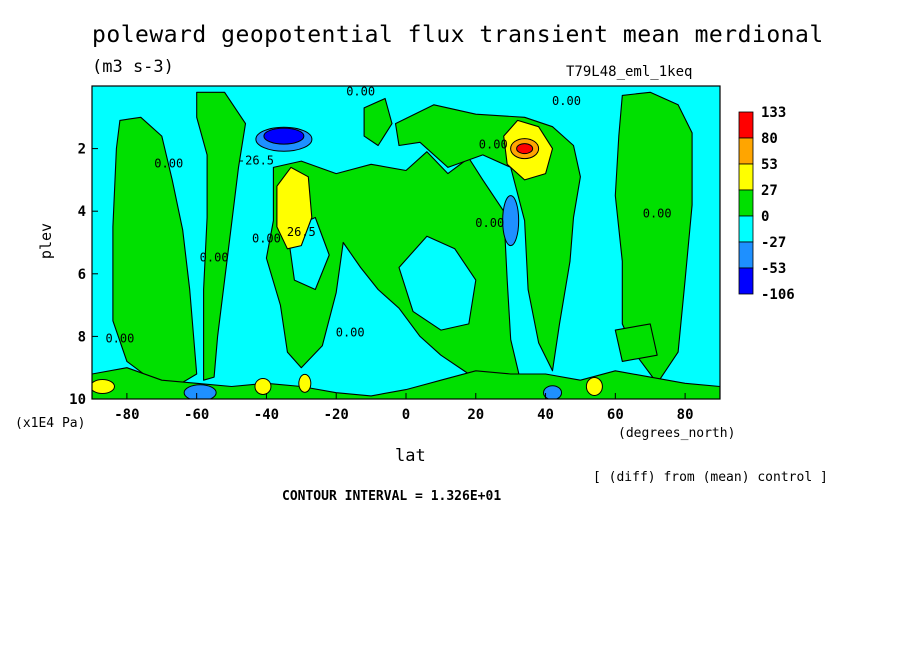  I want to click on contour-interval: CONTOUR INTERVAL = 1.326E+01, so click(392, 496).